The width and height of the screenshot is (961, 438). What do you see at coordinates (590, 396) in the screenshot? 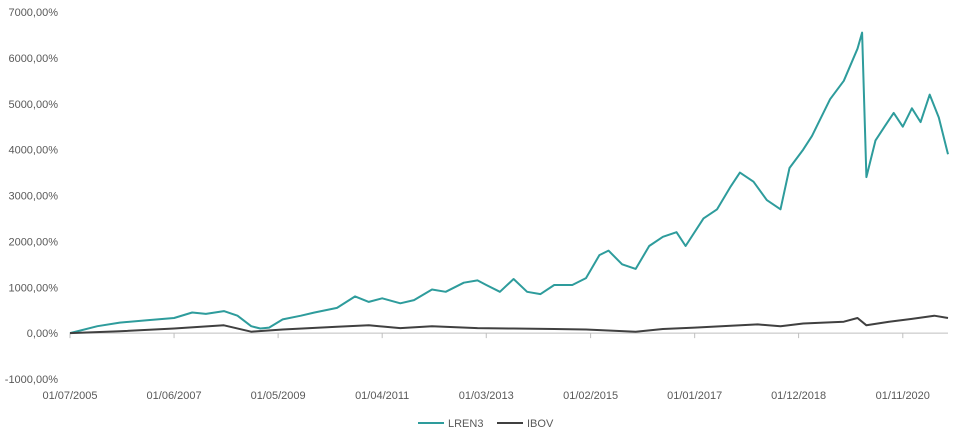
I see `x-tick-label: 01/02/2015` at bounding box center [590, 396].